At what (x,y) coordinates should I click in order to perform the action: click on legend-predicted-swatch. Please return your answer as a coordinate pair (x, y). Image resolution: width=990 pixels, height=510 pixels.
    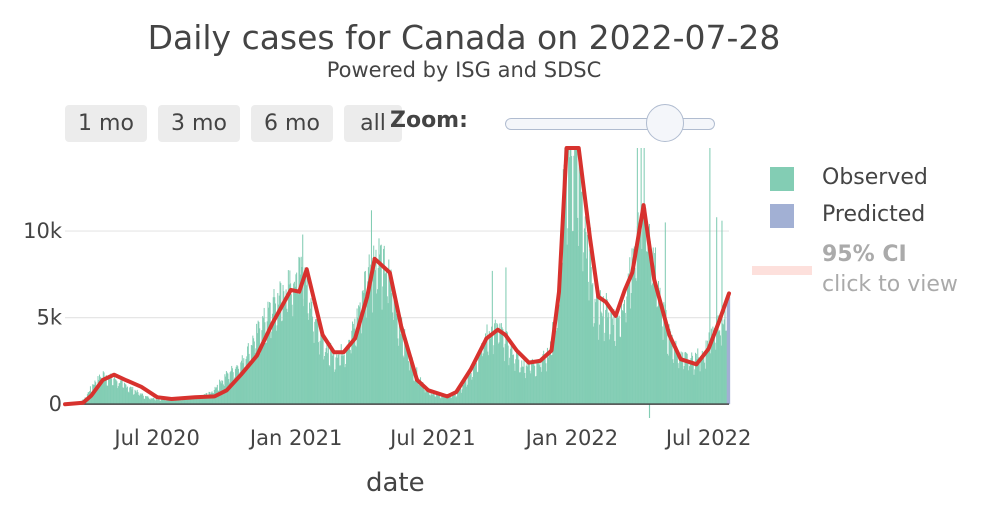
    Looking at the image, I should click on (782, 216).